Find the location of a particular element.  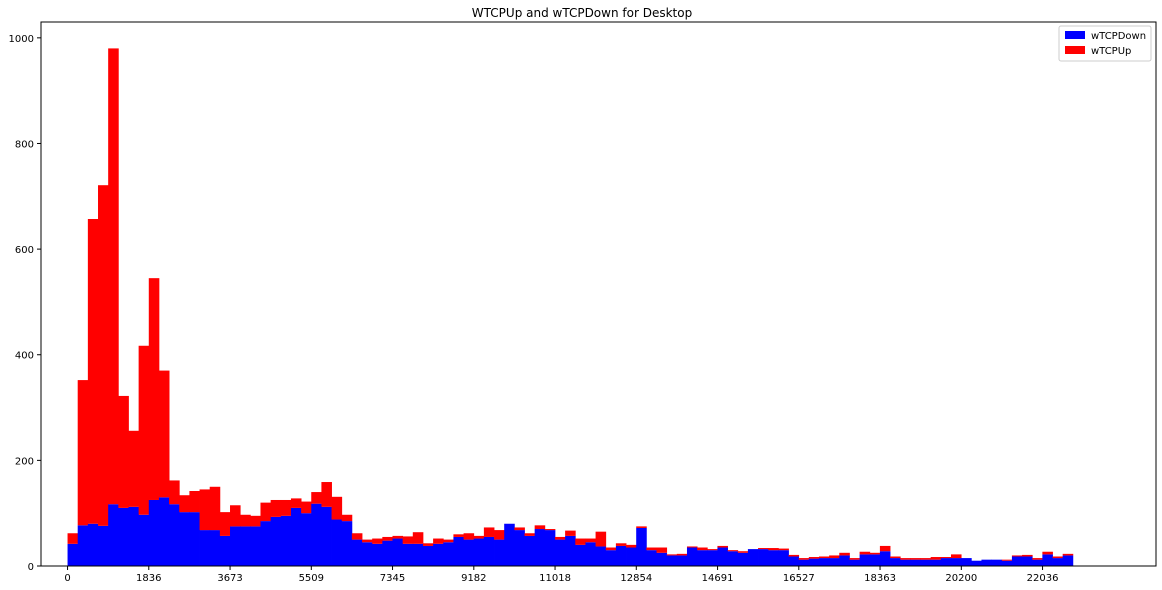

x-tick-label: 7345 is located at coordinates (392, 578).